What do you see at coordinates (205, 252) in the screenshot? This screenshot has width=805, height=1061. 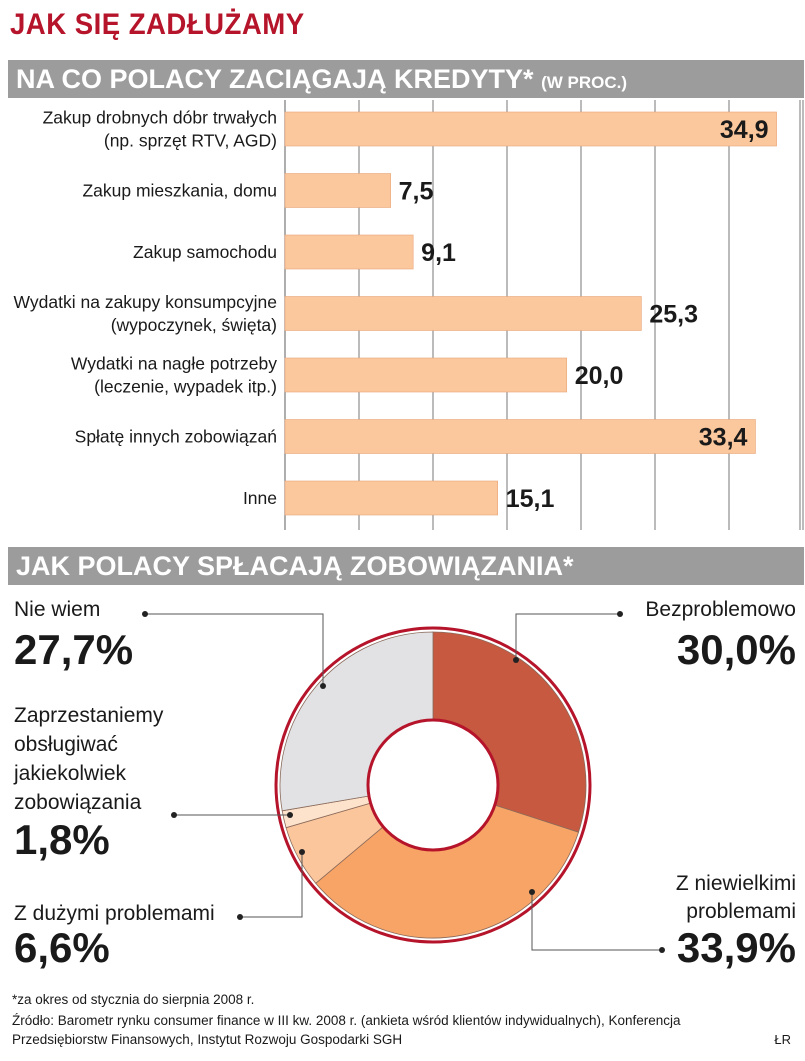 I see `category-label-3: Zakup samochodu` at bounding box center [205, 252].